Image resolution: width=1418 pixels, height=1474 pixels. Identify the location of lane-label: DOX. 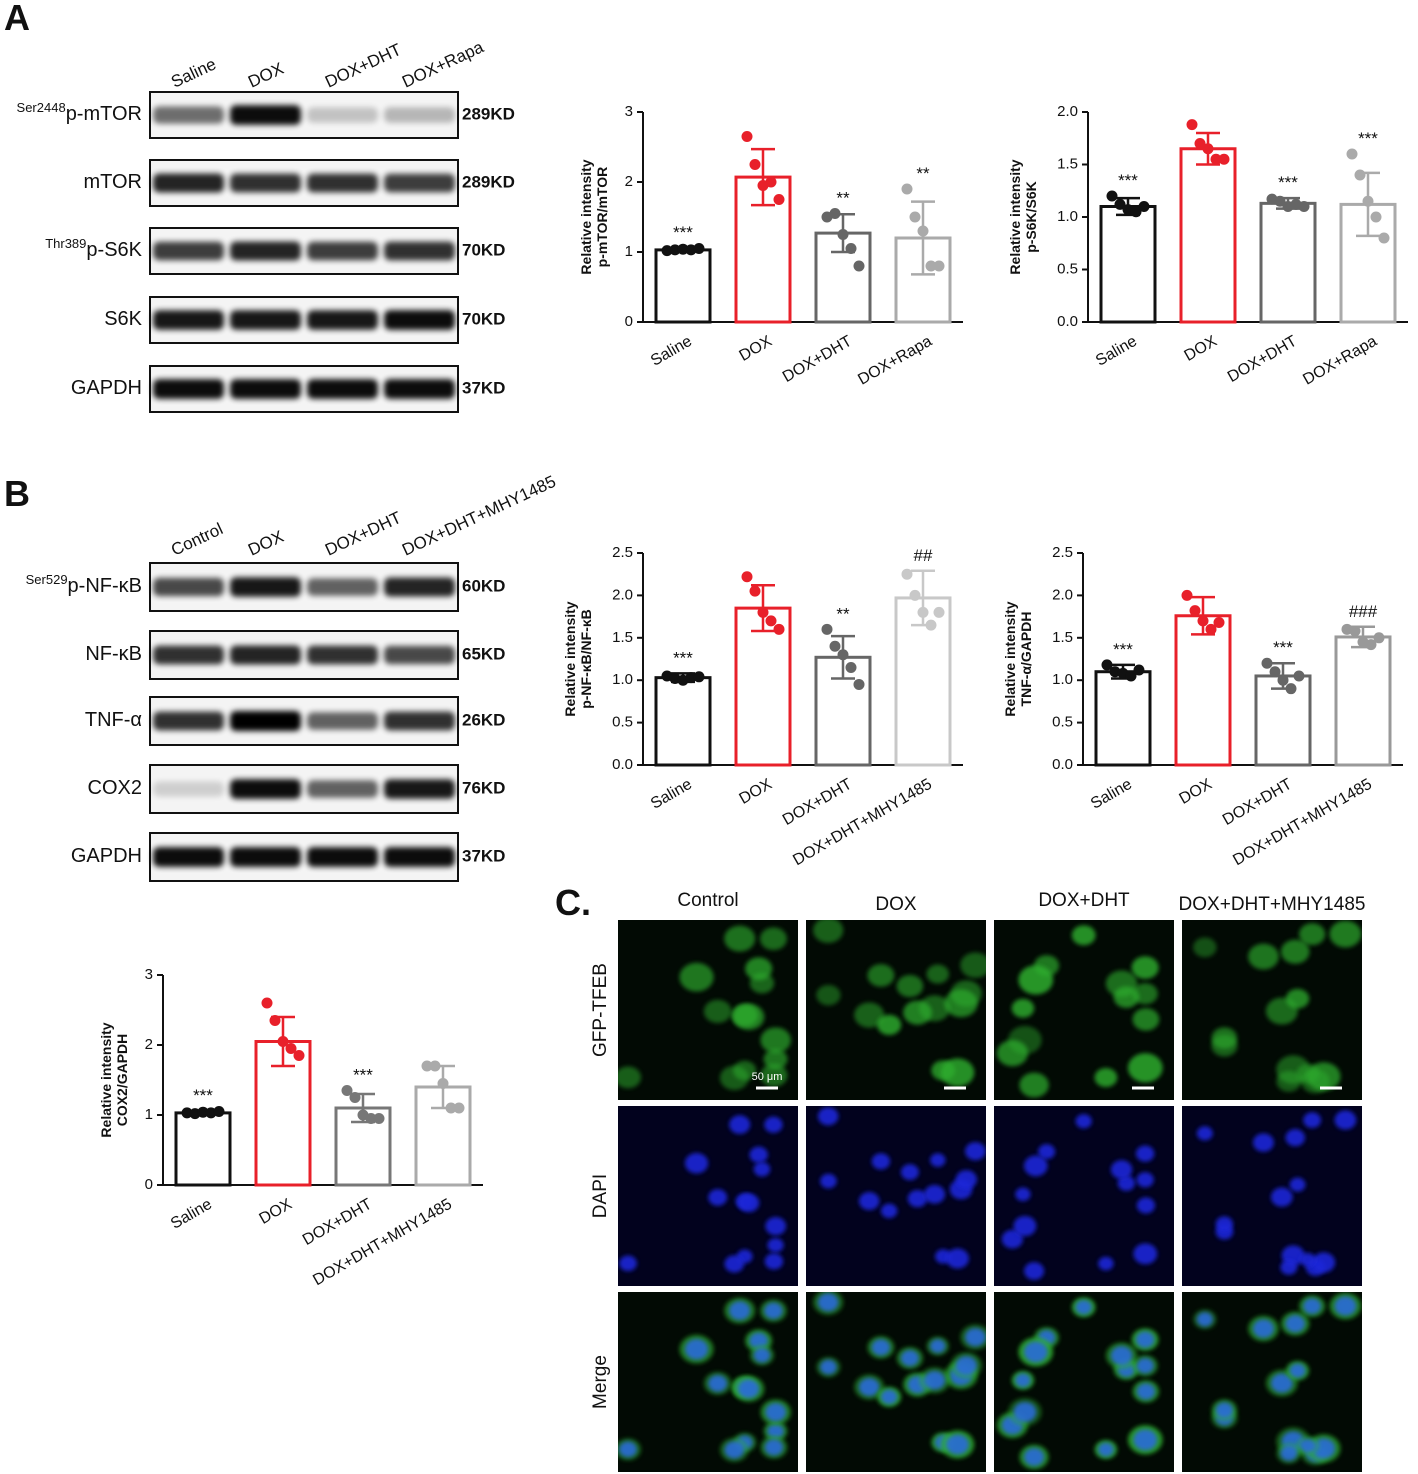
(265, 75).